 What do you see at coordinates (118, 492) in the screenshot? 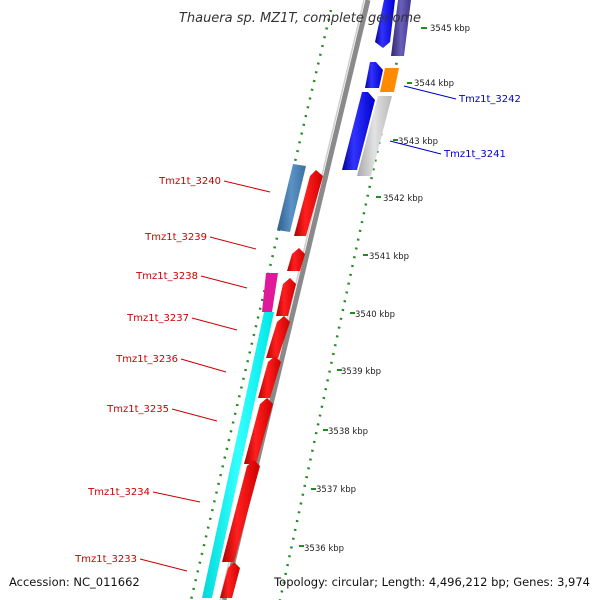
I see `gene-label: Tmz1t_3234` at bounding box center [118, 492].